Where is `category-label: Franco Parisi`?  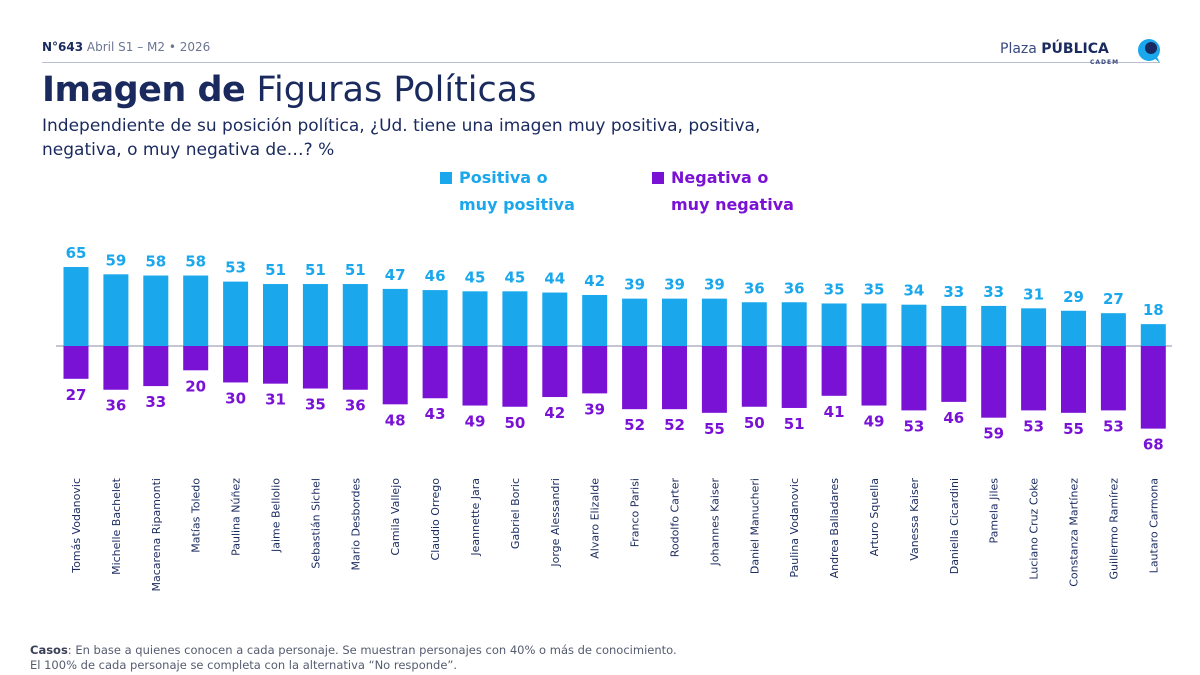
category-label: Franco Parisi is located at coordinates (635, 512).